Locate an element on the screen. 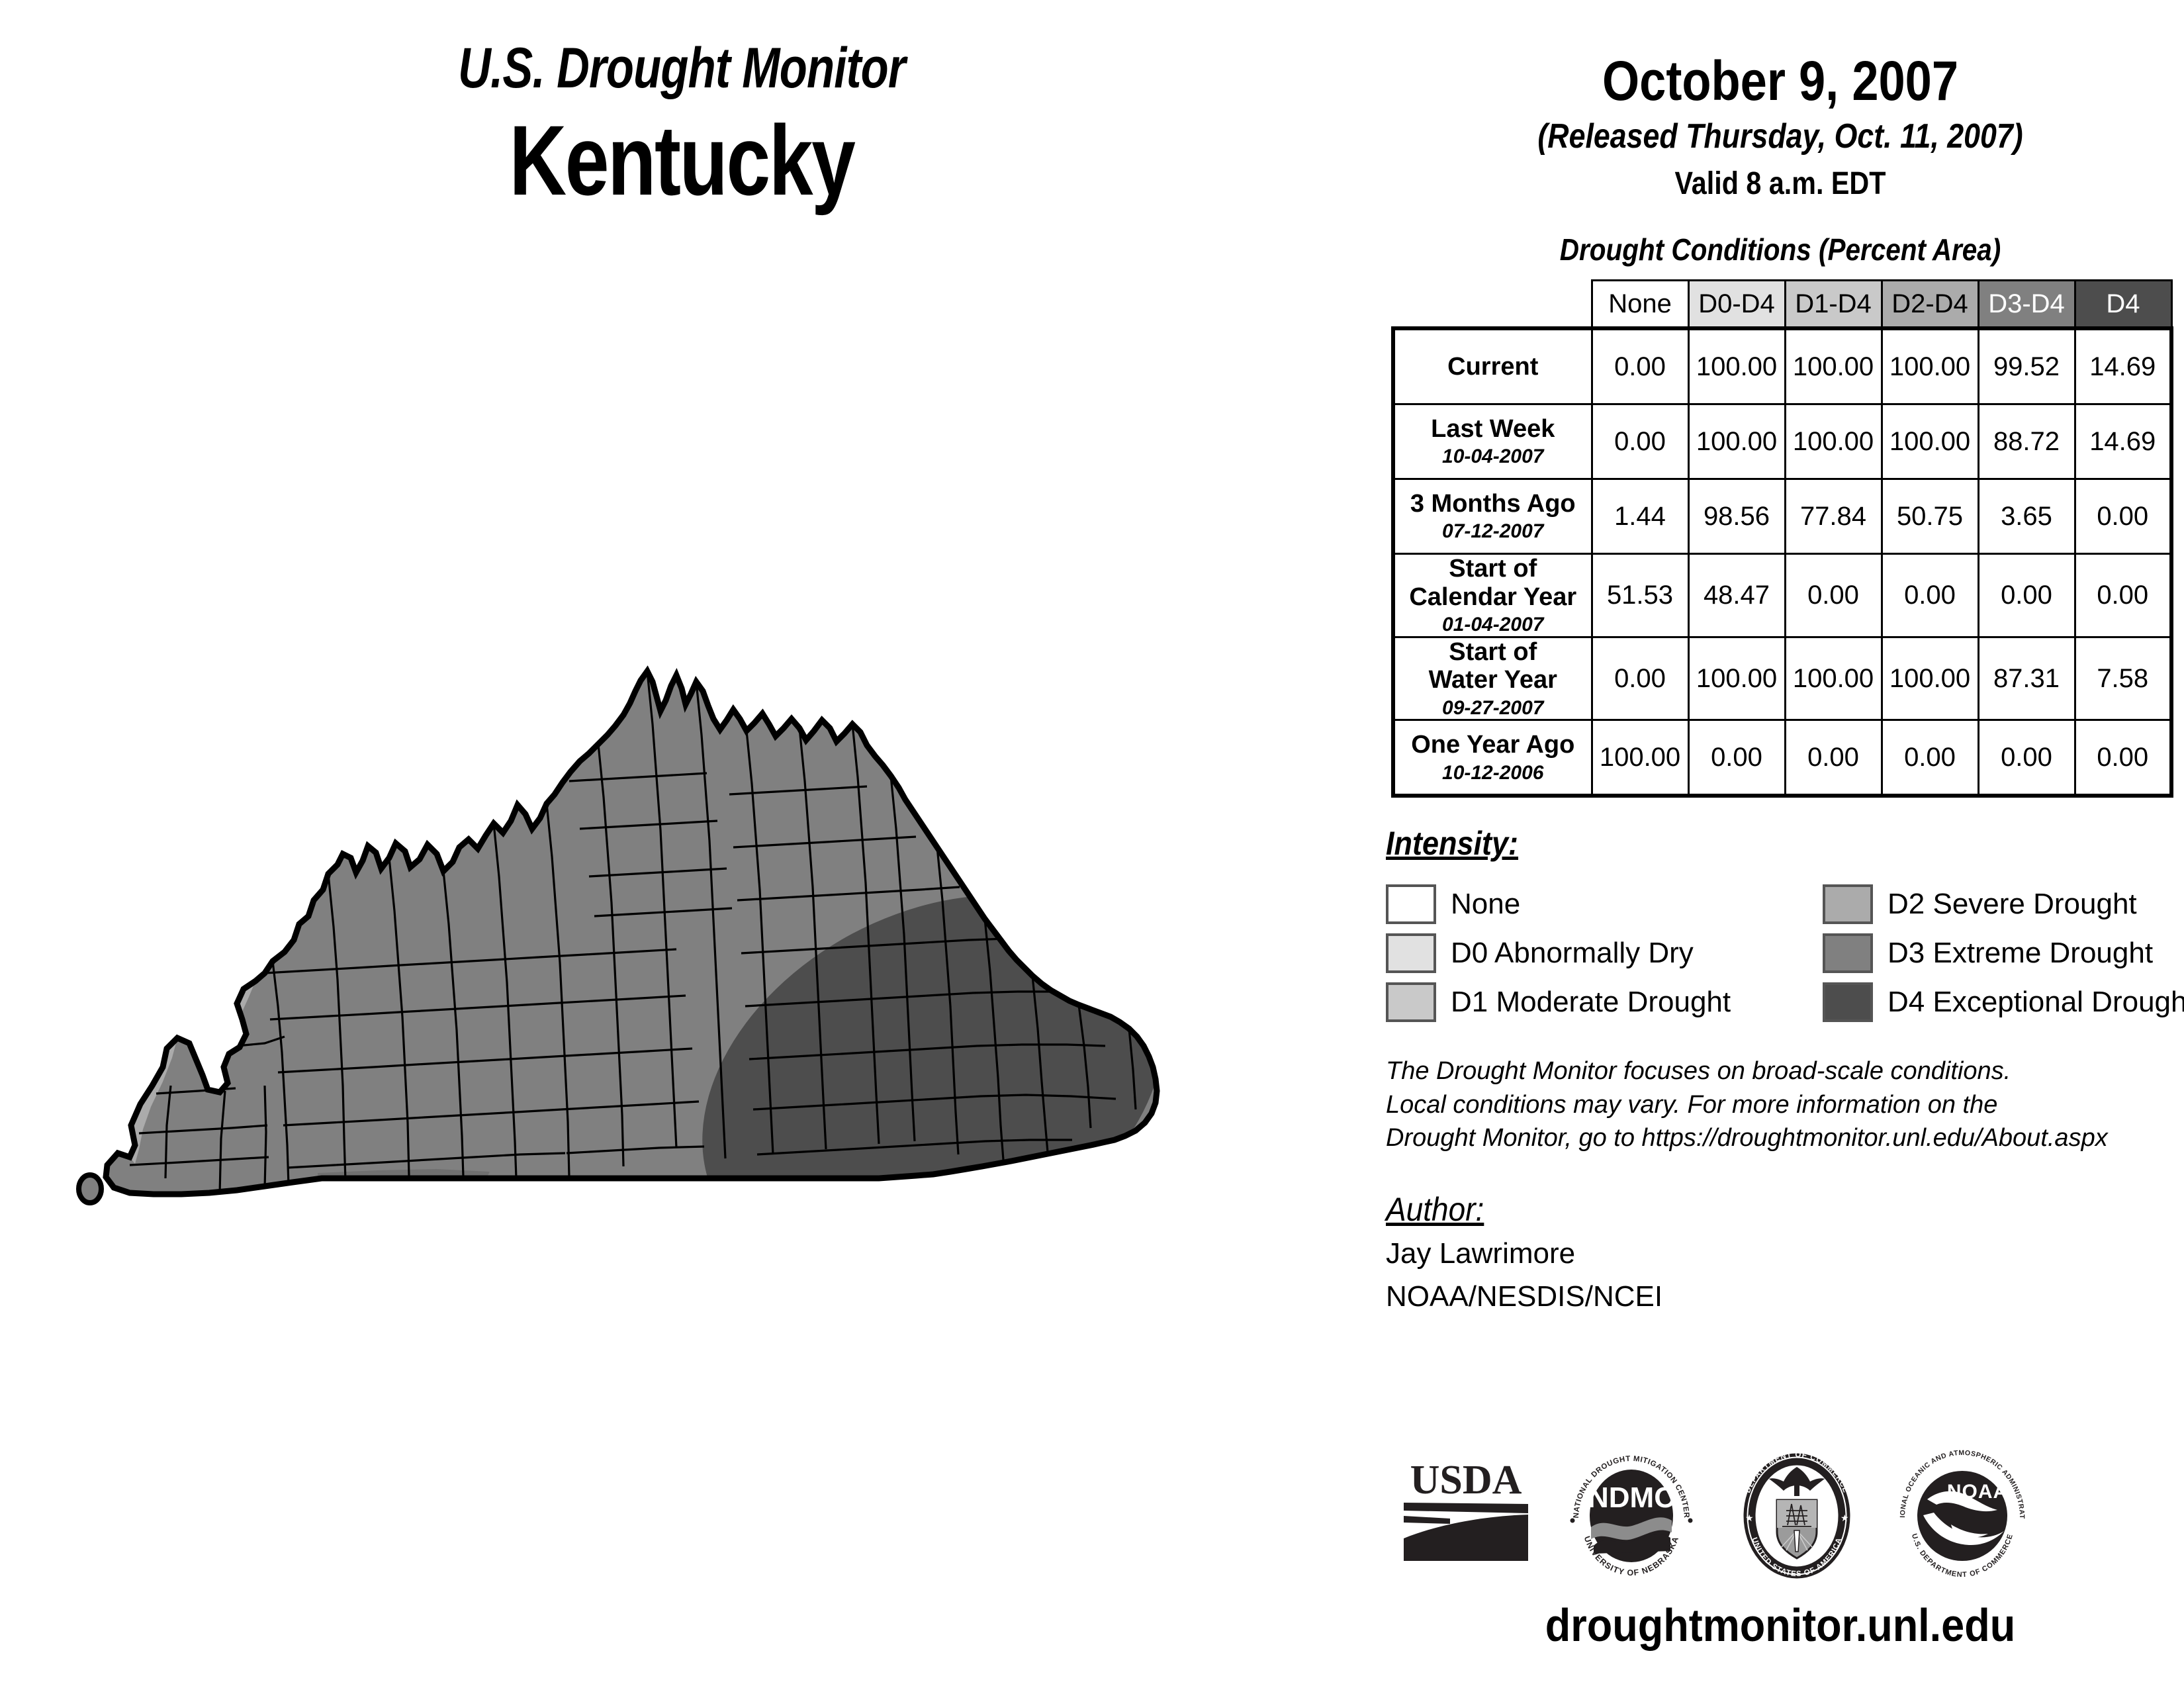 The image size is (2184, 1688). cell-3months-d0d4: 98.56 is located at coordinates (1736, 516).